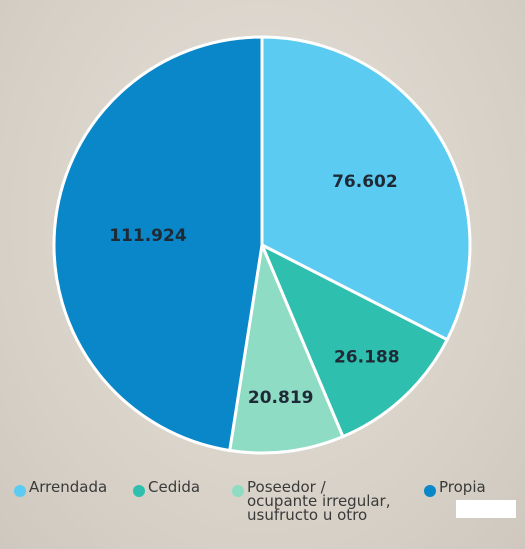  Describe the element at coordinates (365, 182) in the screenshot. I see `slice-value-label: 76.602` at that location.